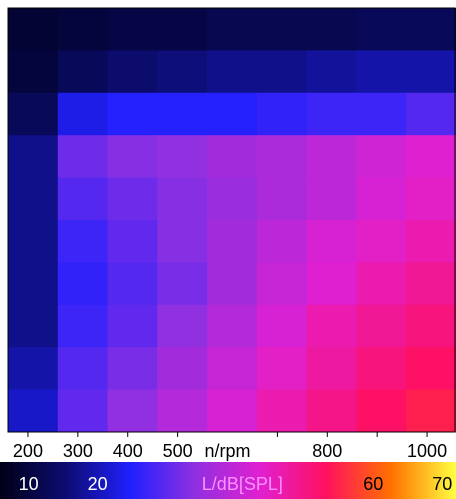 The height and width of the screenshot is (499, 456). Describe the element at coordinates (327, 451) in the screenshot. I see `x-tick-label: 800` at that location.